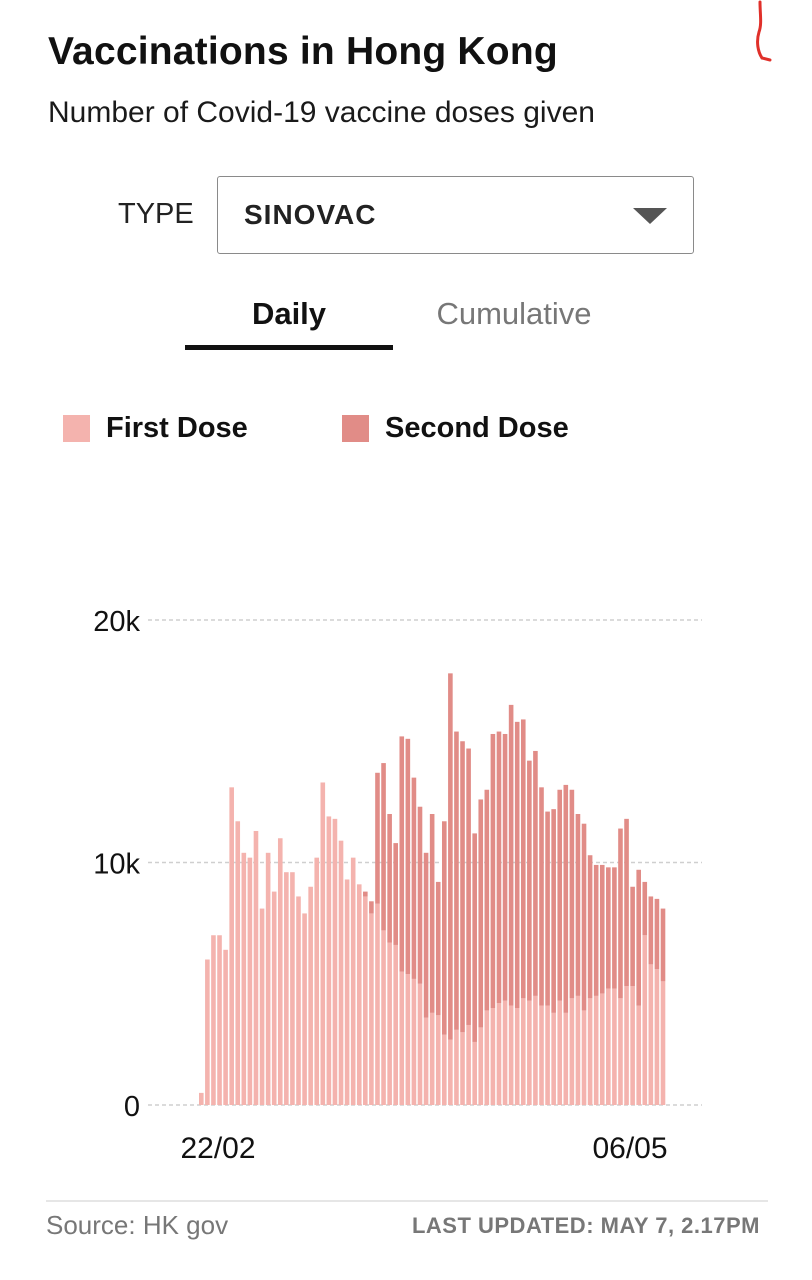 The image size is (812, 1280). Describe the element at coordinates (514, 313) in the screenshot. I see `tab-cumulative: Cumulative` at that location.